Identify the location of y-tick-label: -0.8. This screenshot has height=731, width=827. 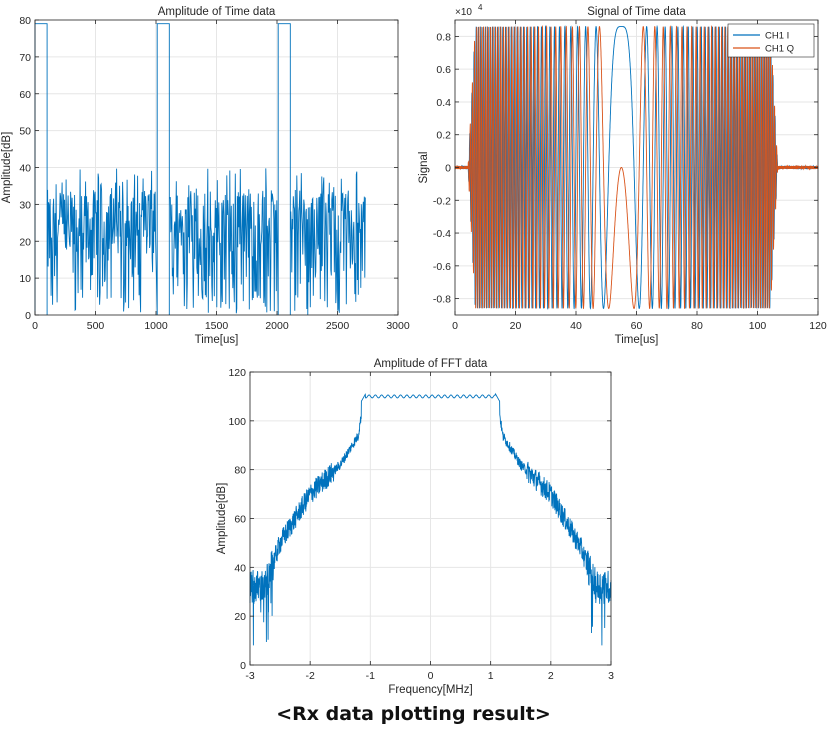
(442, 300).